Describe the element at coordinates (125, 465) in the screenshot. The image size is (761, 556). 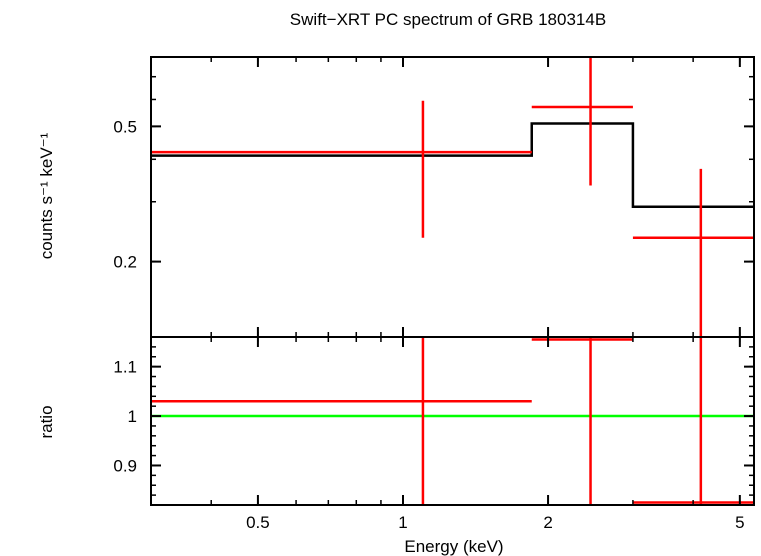
I see `y-tick-label: 0.9` at that location.